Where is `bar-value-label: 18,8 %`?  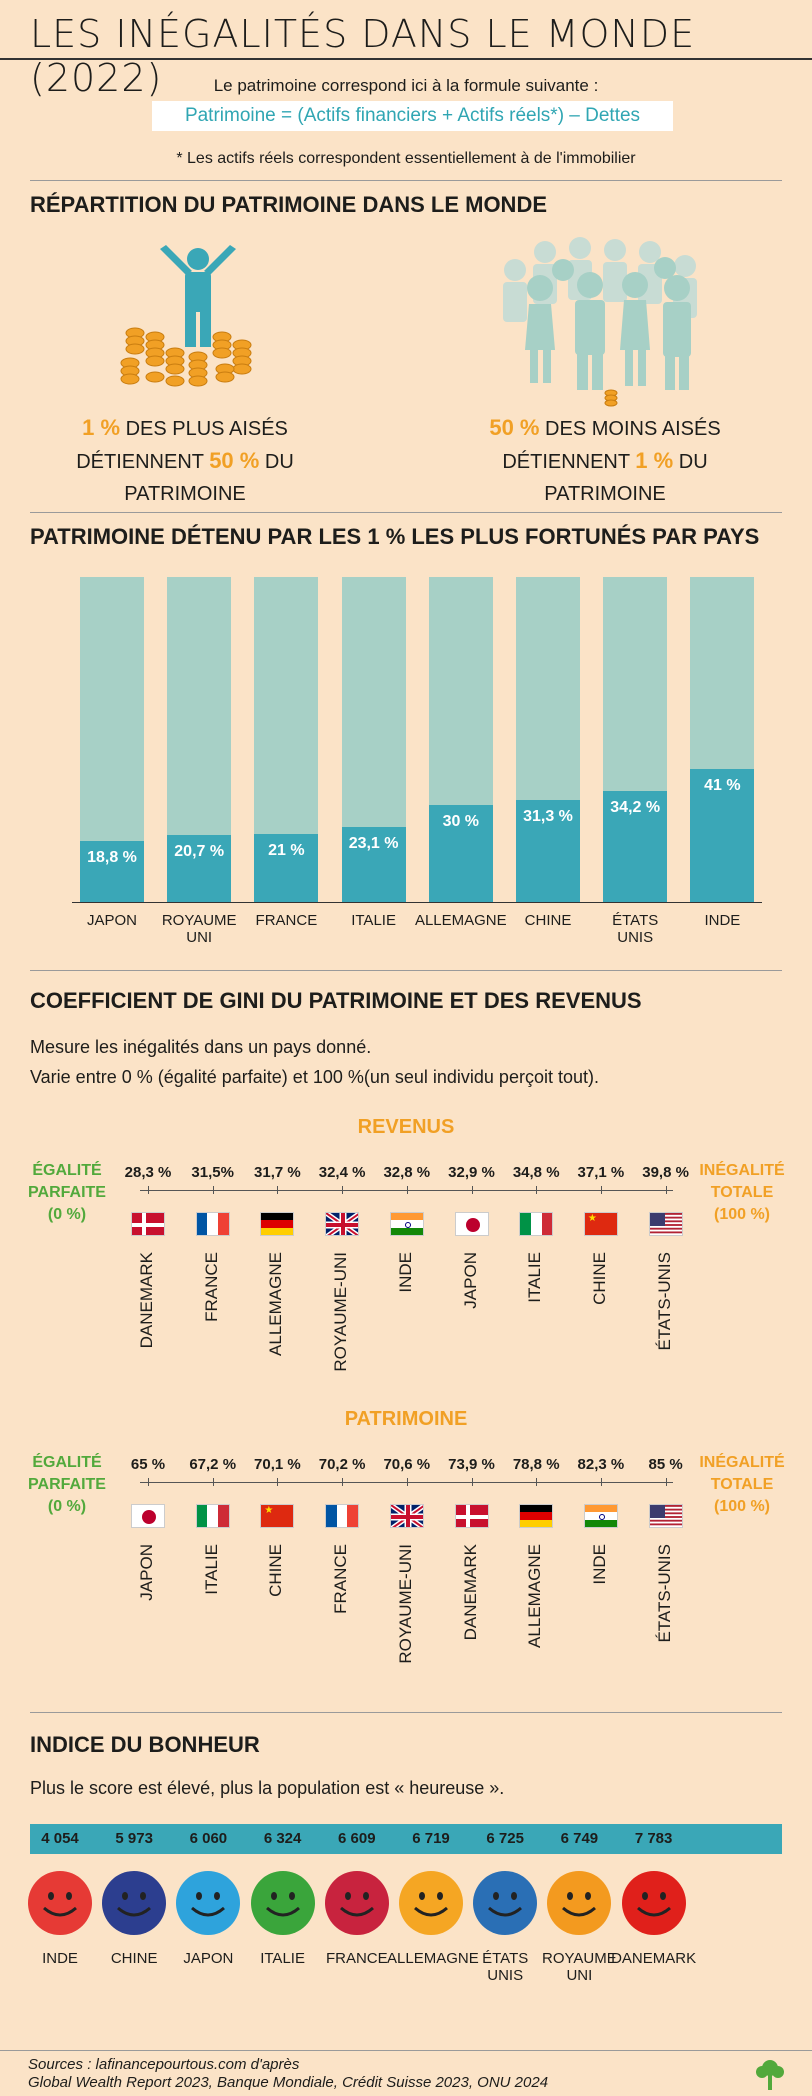
bar-value-label: 18,8 % is located at coordinates (112, 857).